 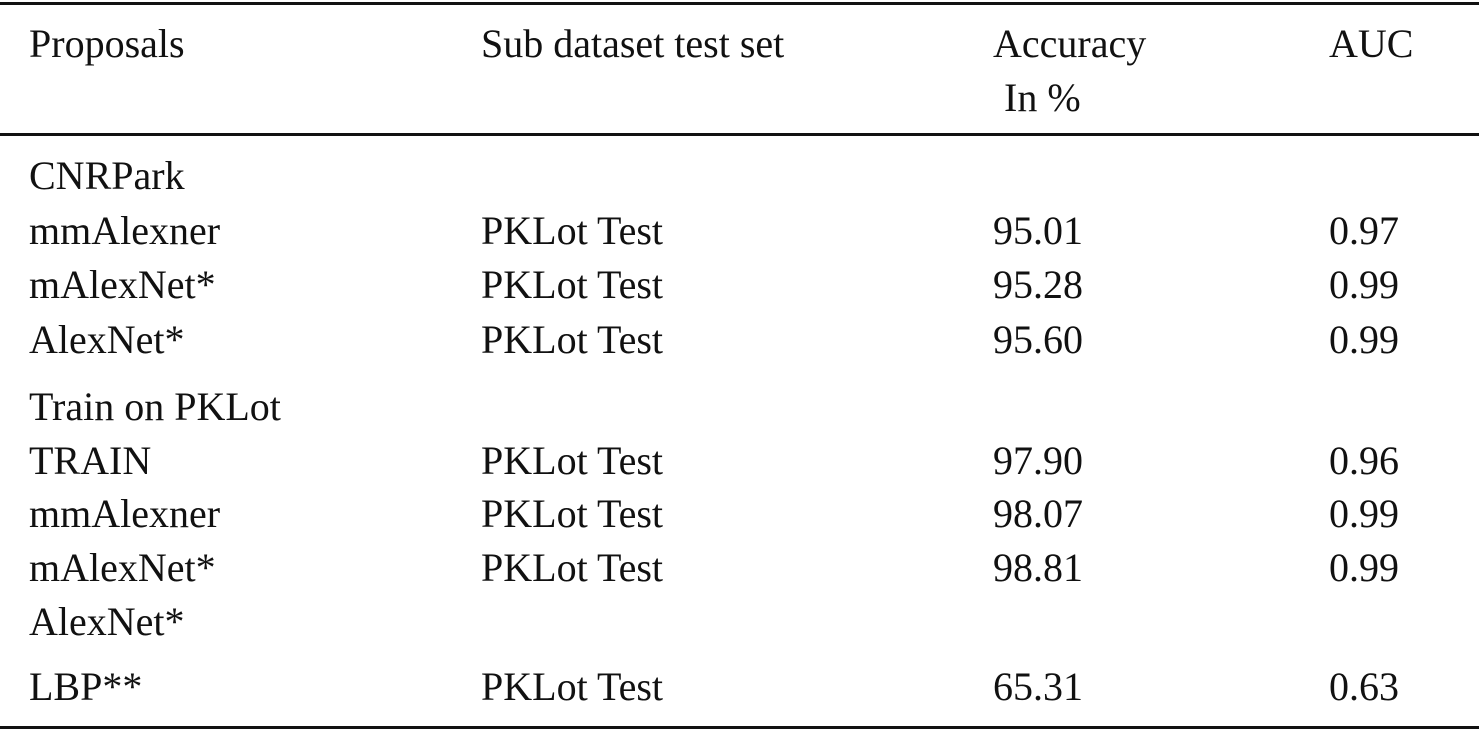 I want to click on header-accuracy-line1: Accuracy, so click(x=1070, y=43).